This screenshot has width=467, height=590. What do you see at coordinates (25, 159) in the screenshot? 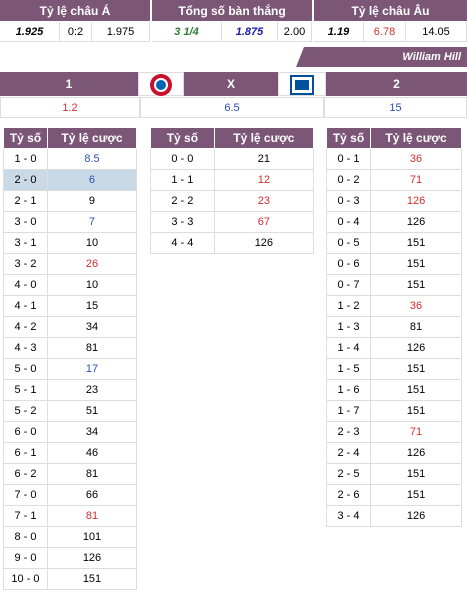
I see `score: 1 - 0` at bounding box center [25, 159].